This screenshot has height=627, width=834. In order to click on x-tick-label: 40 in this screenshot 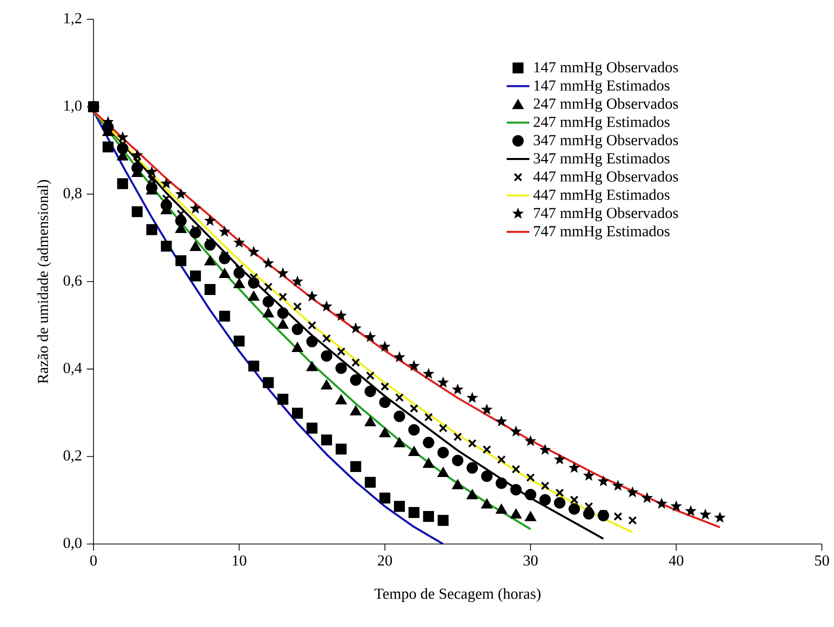, I will do `click(676, 560)`.